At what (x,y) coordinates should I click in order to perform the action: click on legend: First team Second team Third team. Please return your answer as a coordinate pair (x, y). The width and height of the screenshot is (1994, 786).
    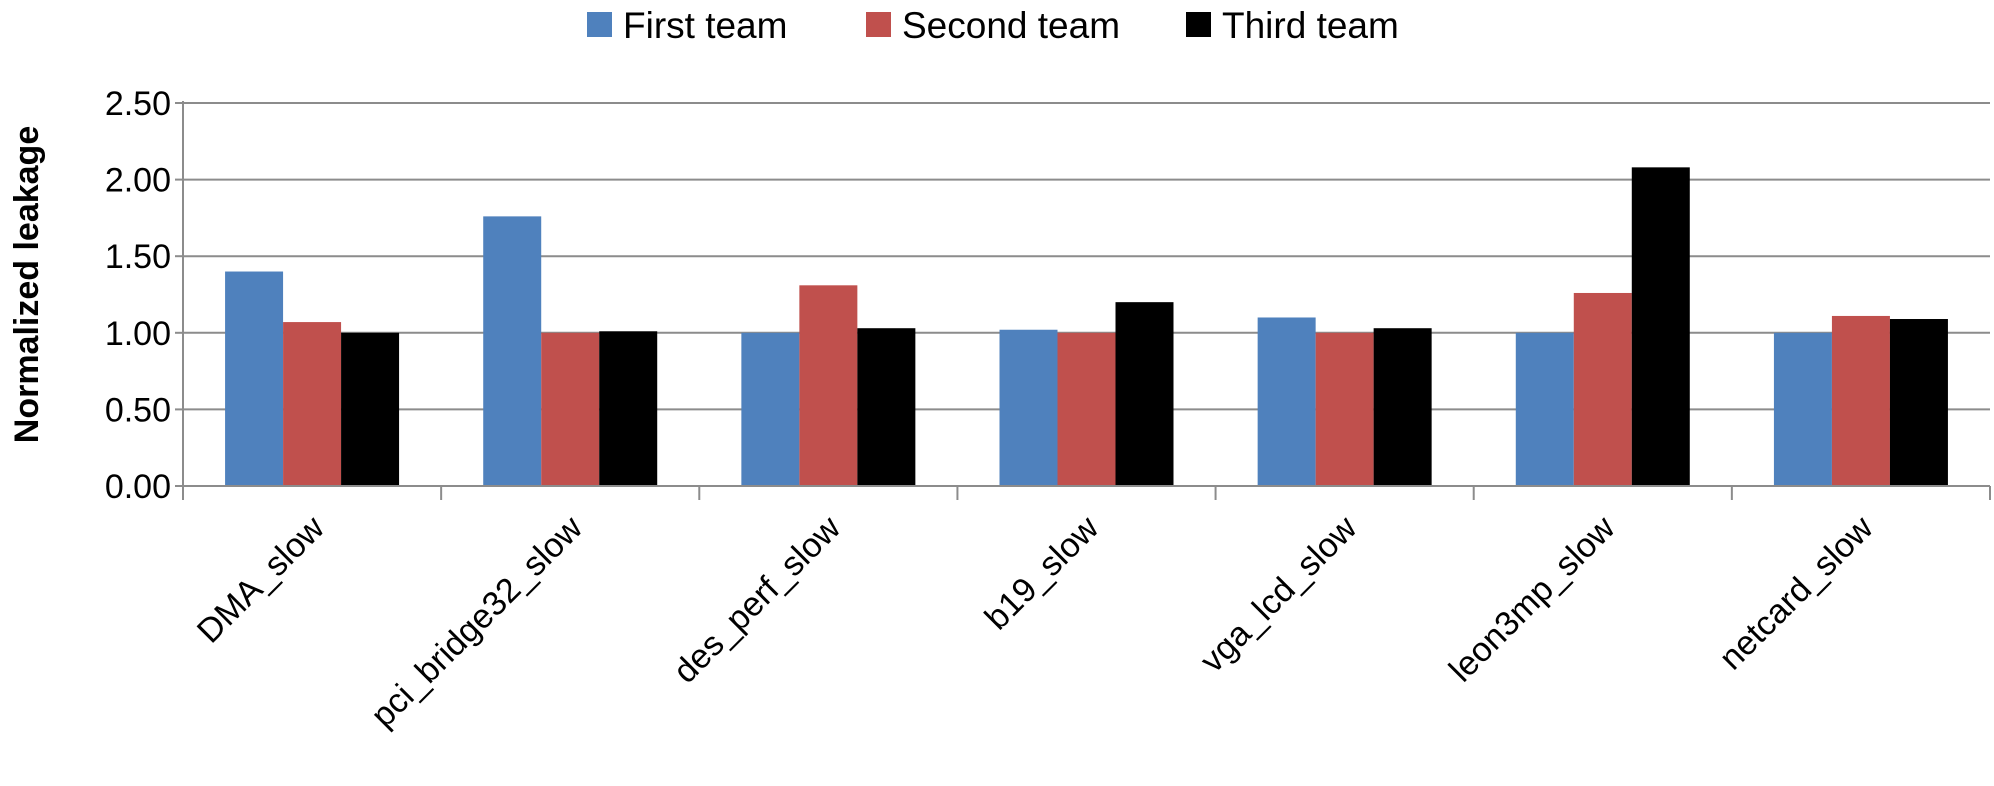
    Looking at the image, I should click on (993, 25).